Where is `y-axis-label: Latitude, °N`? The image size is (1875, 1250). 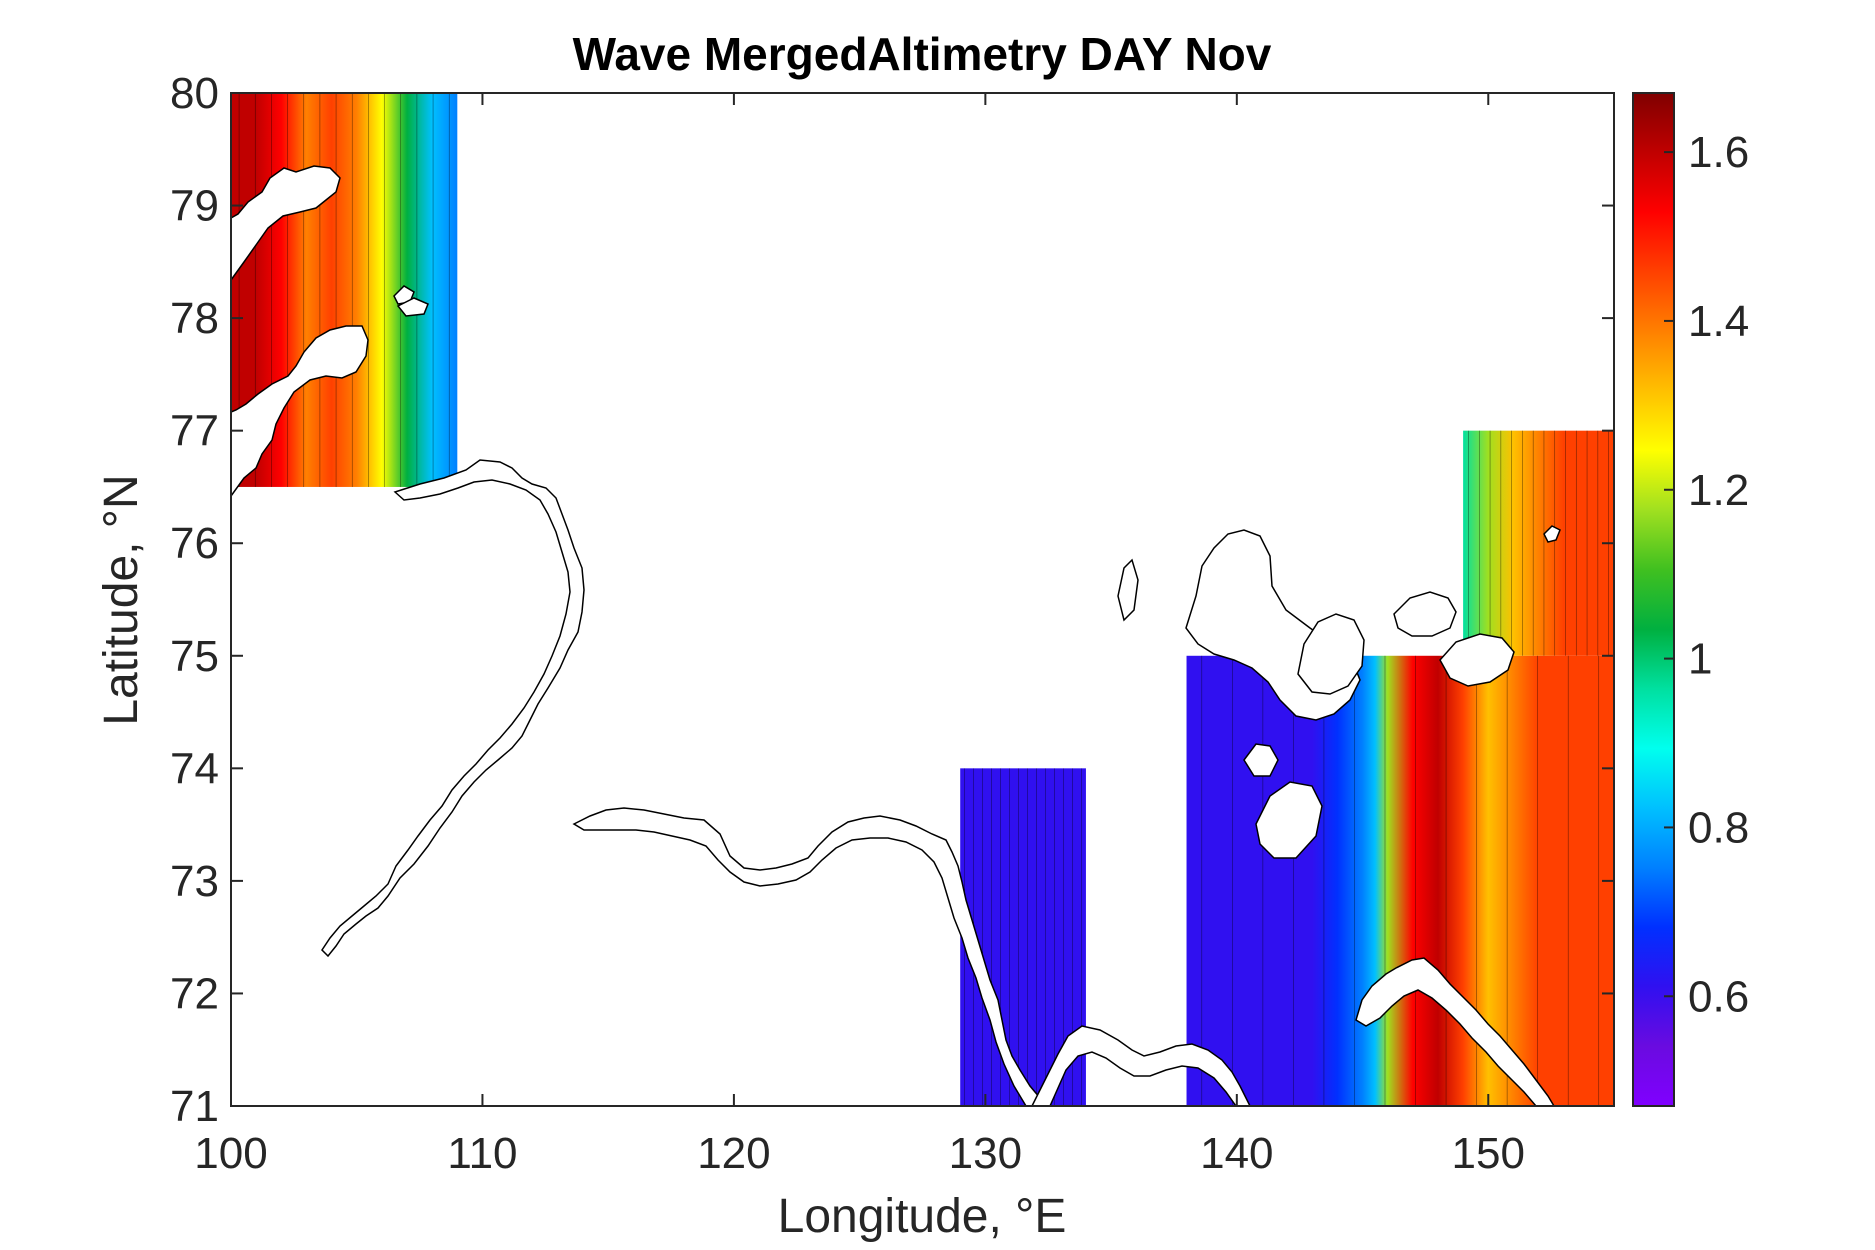 y-axis-label: Latitude, °N is located at coordinates (121, 599).